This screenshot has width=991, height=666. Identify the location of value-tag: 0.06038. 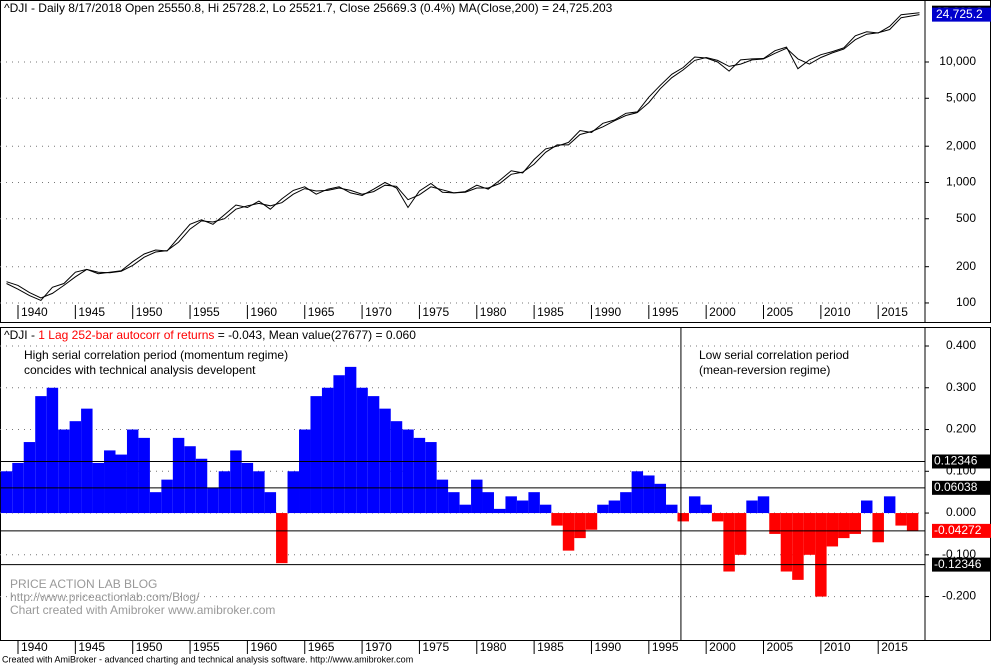
(956, 487).